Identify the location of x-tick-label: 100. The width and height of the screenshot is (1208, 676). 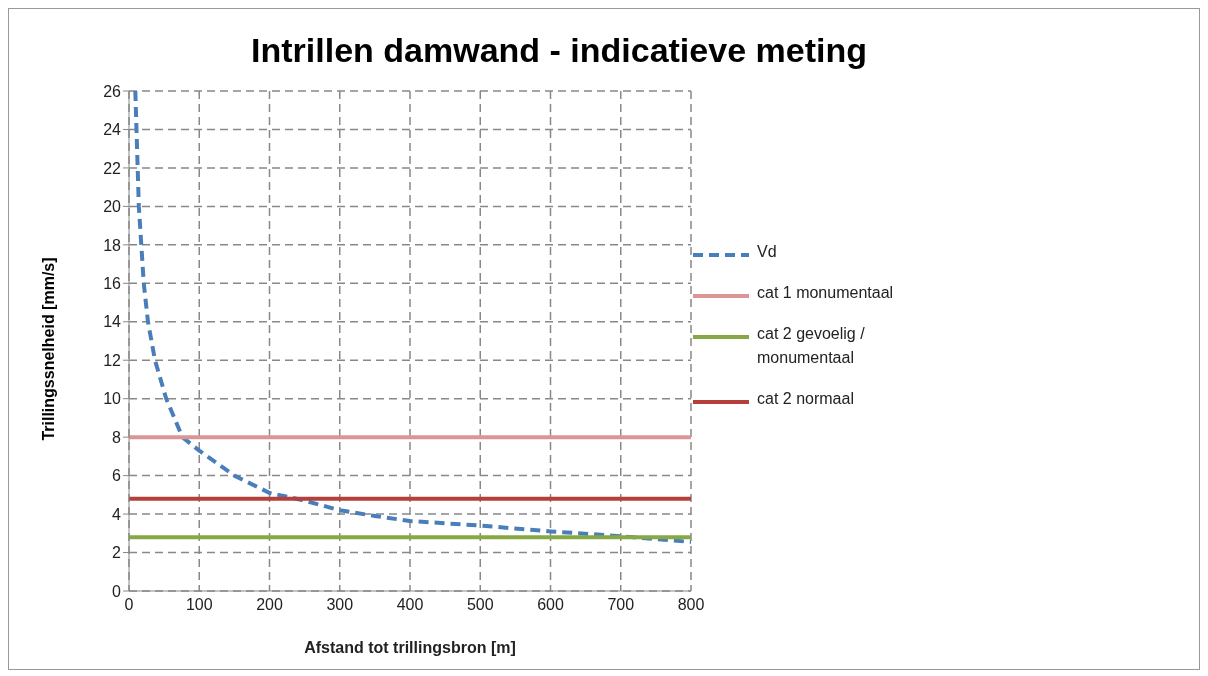
(199, 605).